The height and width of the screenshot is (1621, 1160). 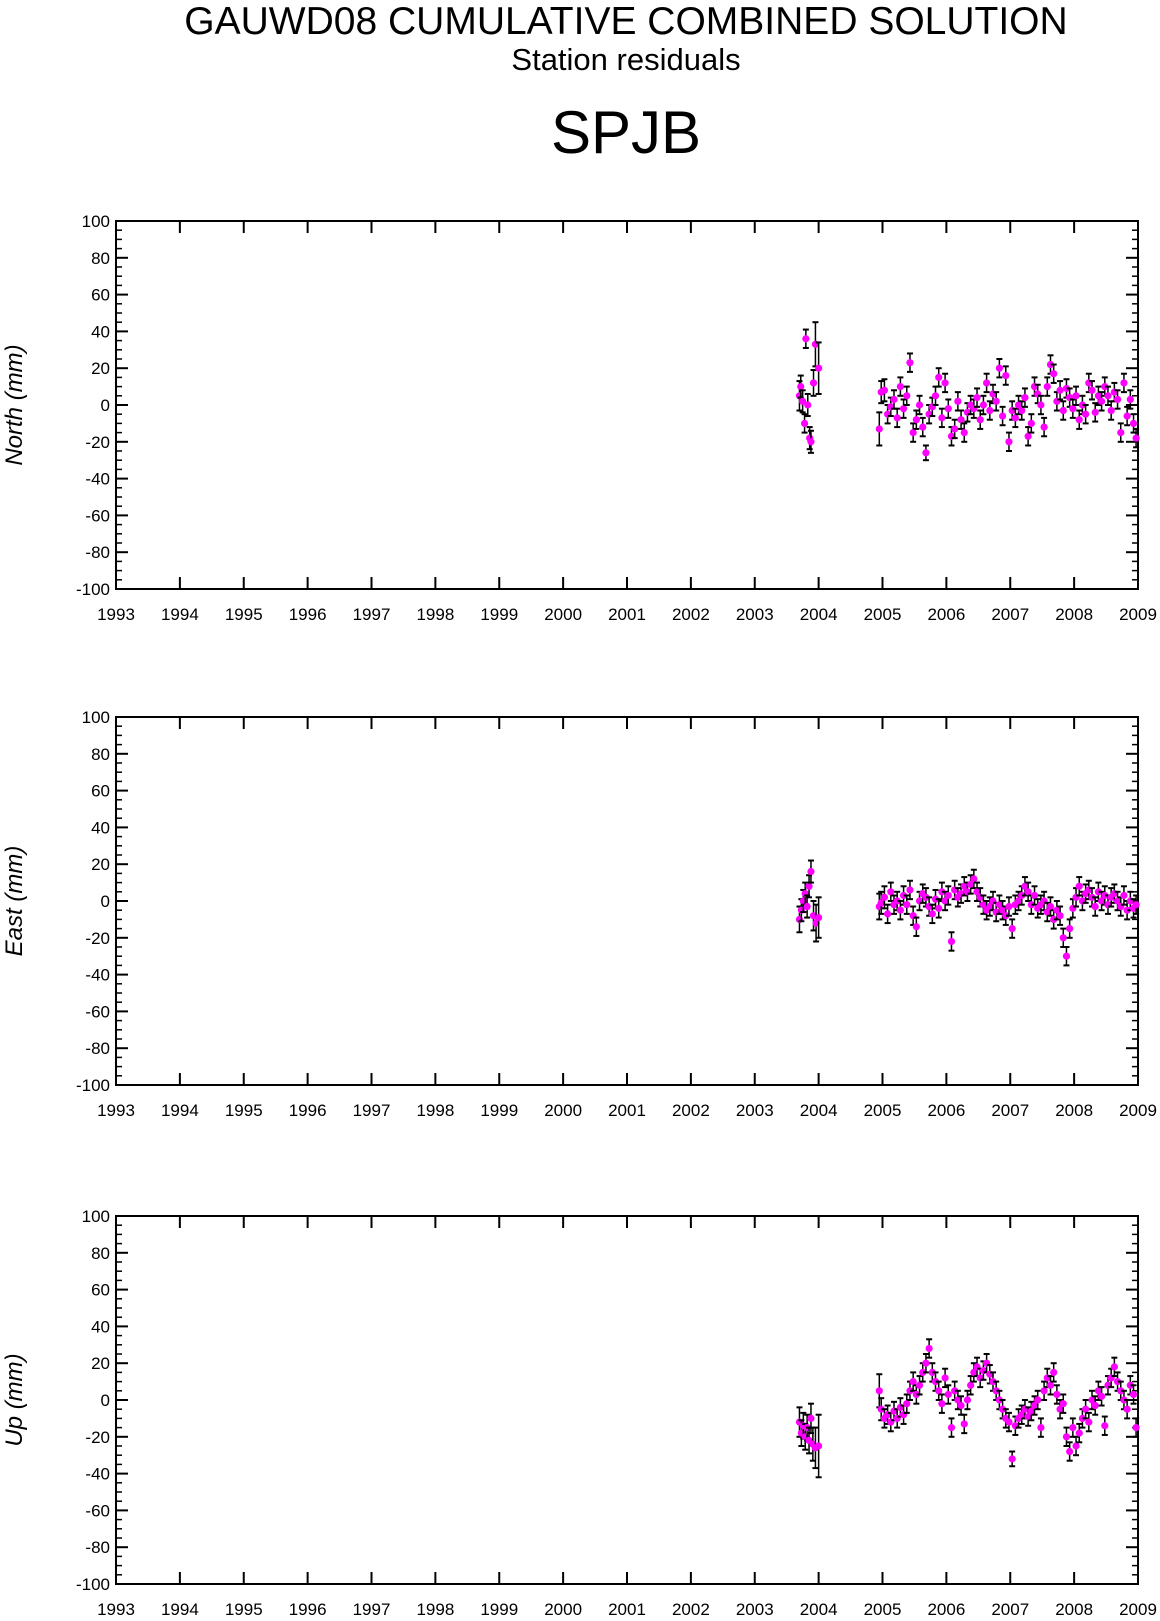 What do you see at coordinates (1010, 1110) in the screenshot?
I see `x-tick-label: 2007` at bounding box center [1010, 1110].